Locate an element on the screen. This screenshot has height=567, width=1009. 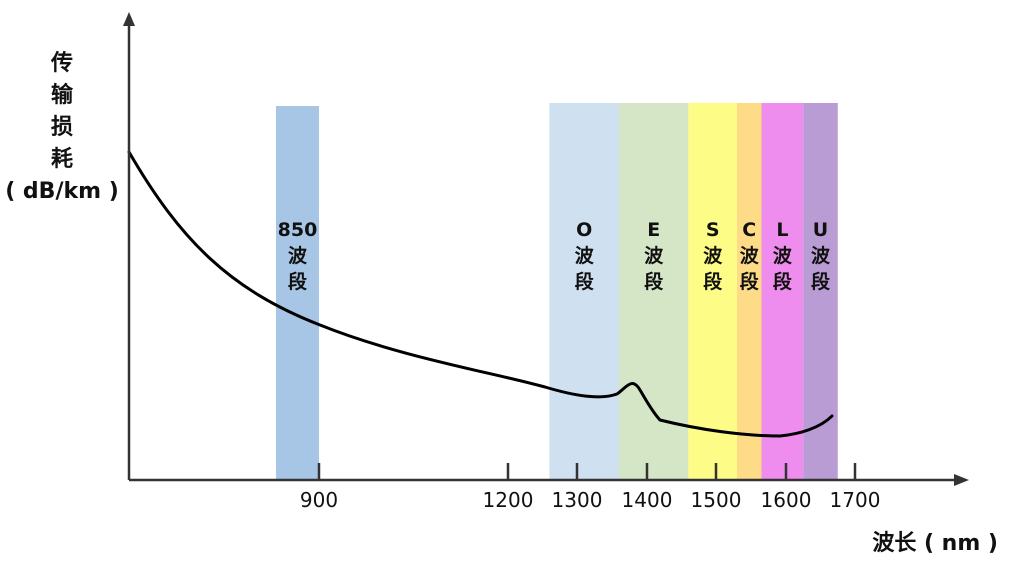
band-6-label-0: U is located at coordinates (820, 230).